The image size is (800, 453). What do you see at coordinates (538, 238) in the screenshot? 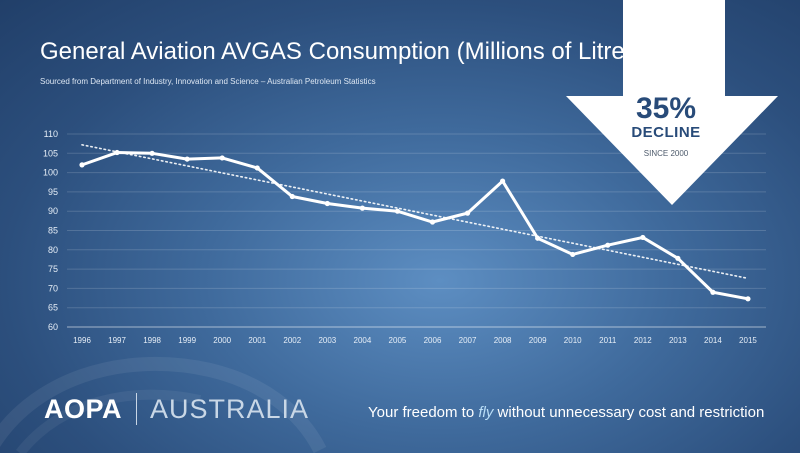
I see `data-point-2009` at bounding box center [538, 238].